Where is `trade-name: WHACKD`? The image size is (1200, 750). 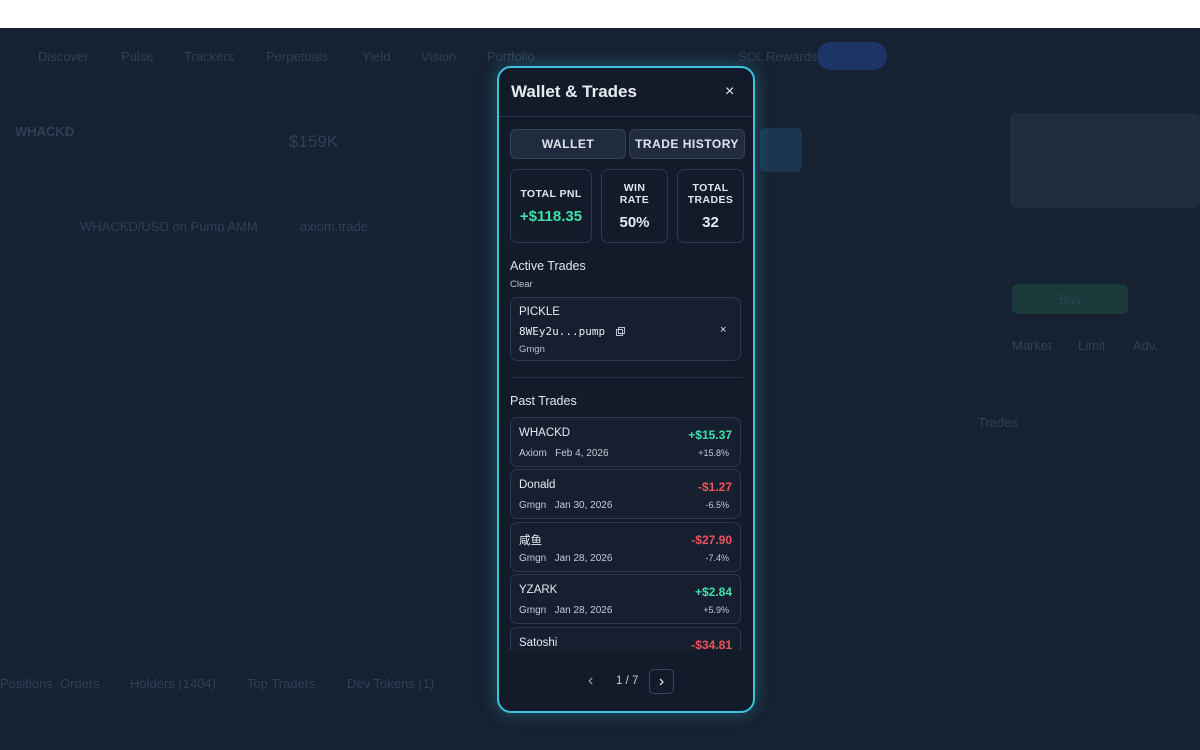 trade-name: WHACKD is located at coordinates (545, 433).